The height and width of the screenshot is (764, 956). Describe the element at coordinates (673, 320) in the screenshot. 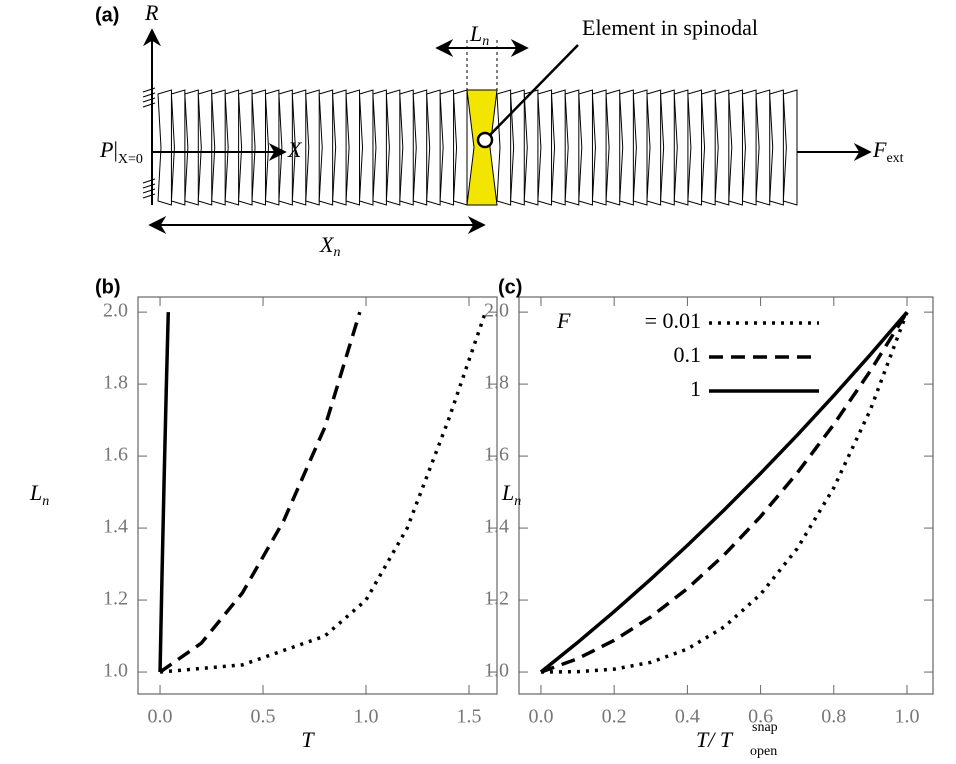

I see `legend-label: = 0.01` at that location.